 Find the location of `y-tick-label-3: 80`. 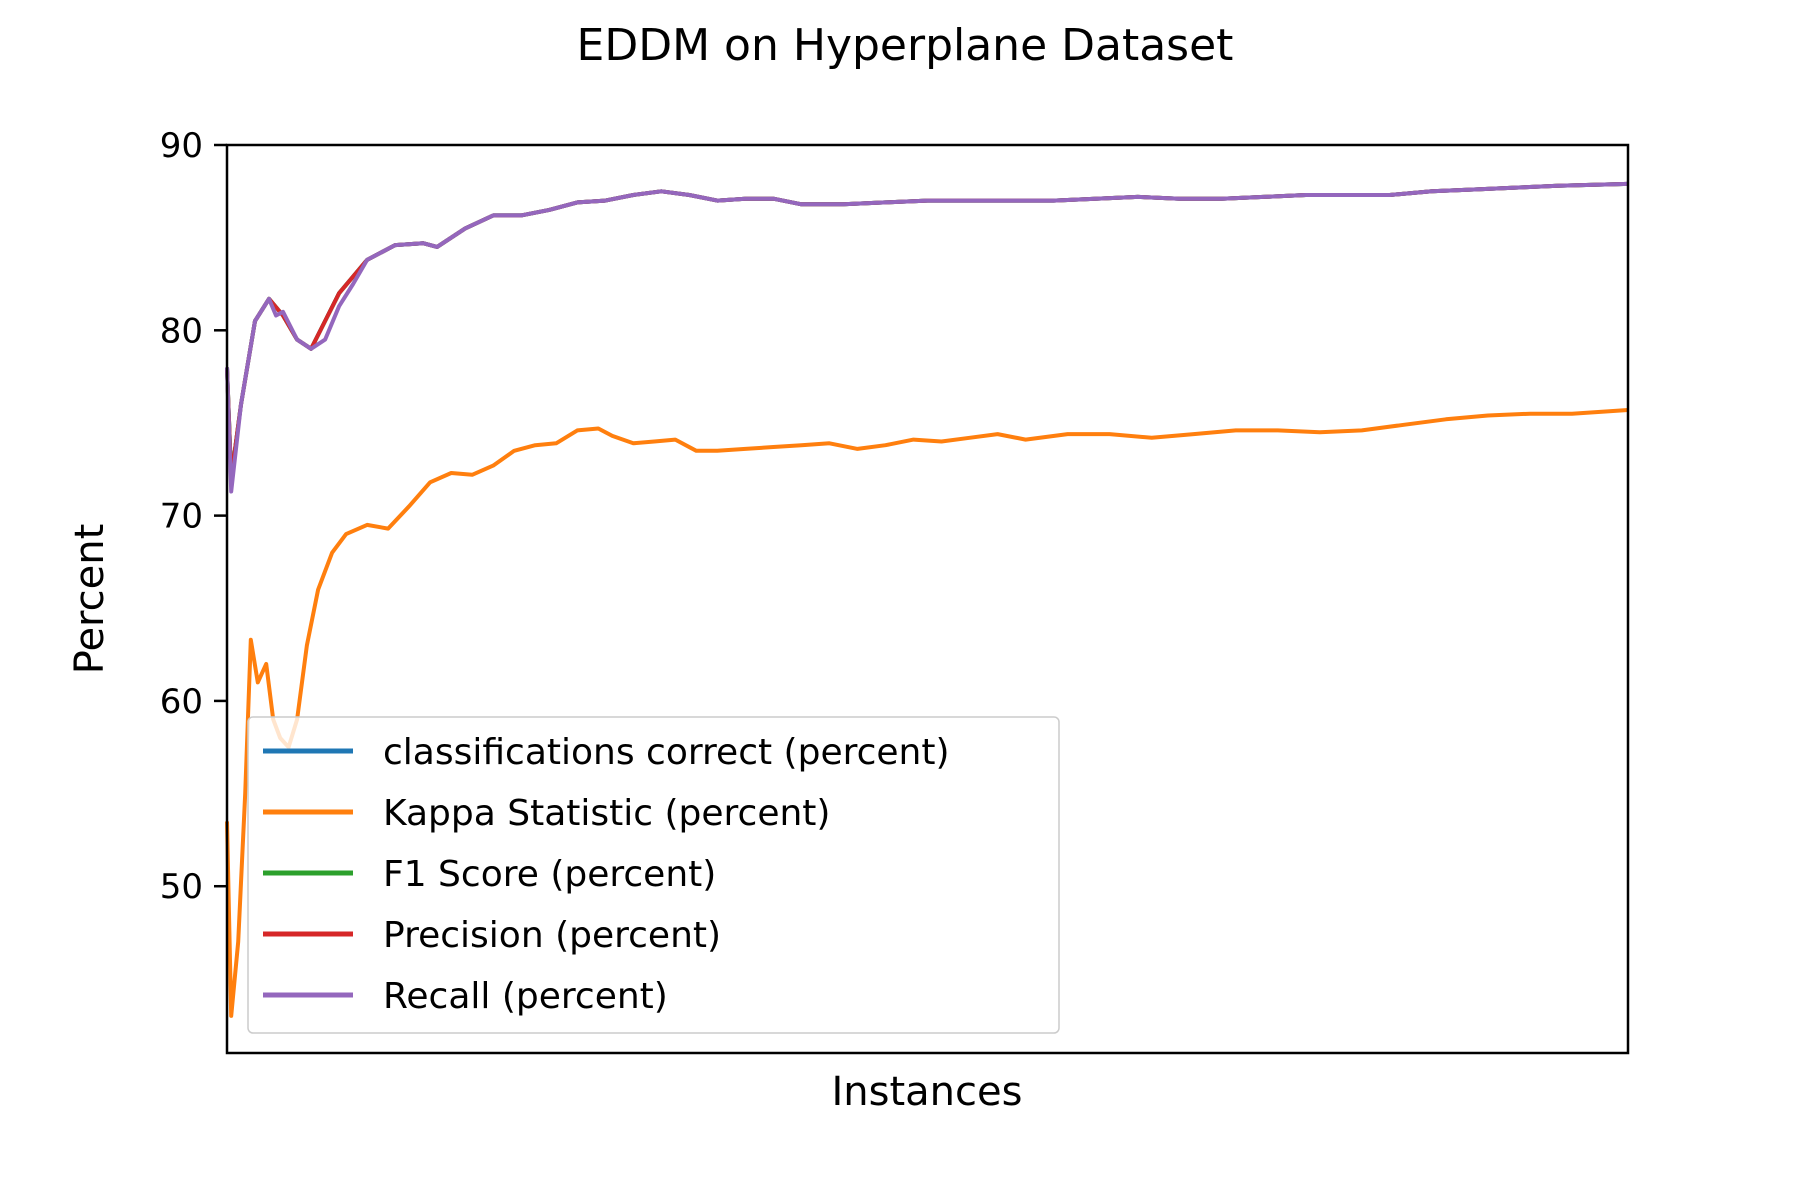

y-tick-label-3: 80 is located at coordinates (181, 331).